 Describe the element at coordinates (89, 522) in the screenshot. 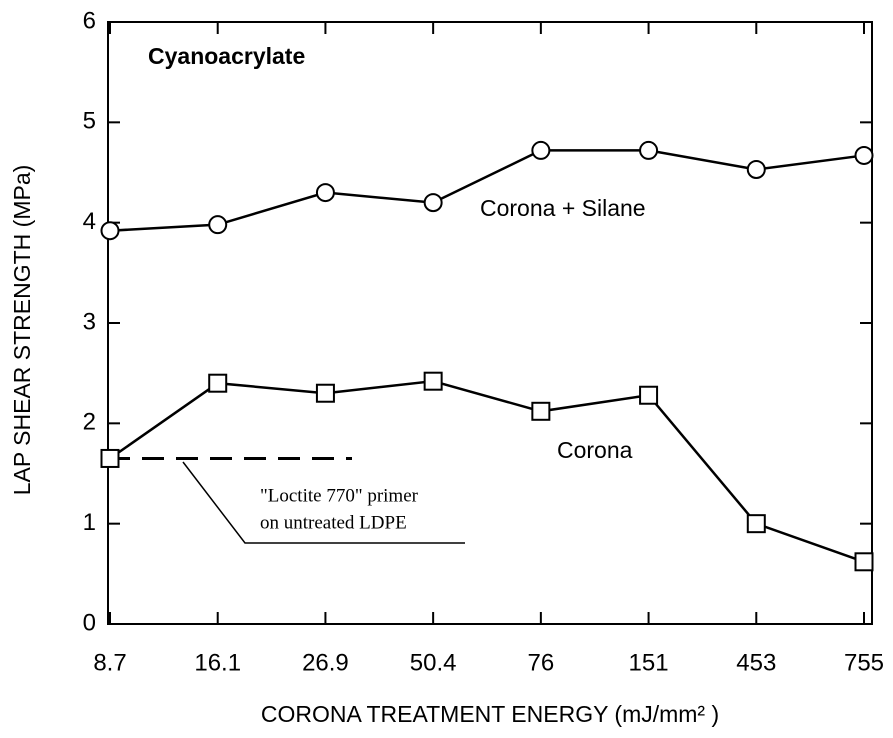

I see `y-tick-label: 1` at that location.